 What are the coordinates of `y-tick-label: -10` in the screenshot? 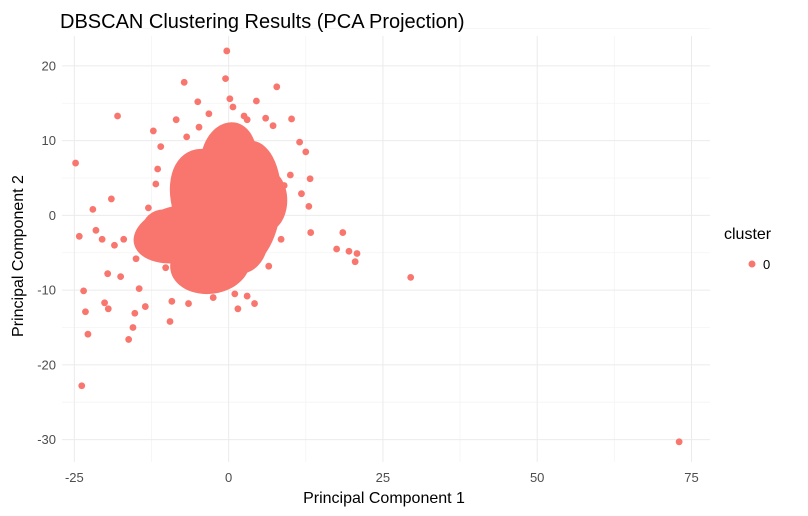 It's located at (46, 290).